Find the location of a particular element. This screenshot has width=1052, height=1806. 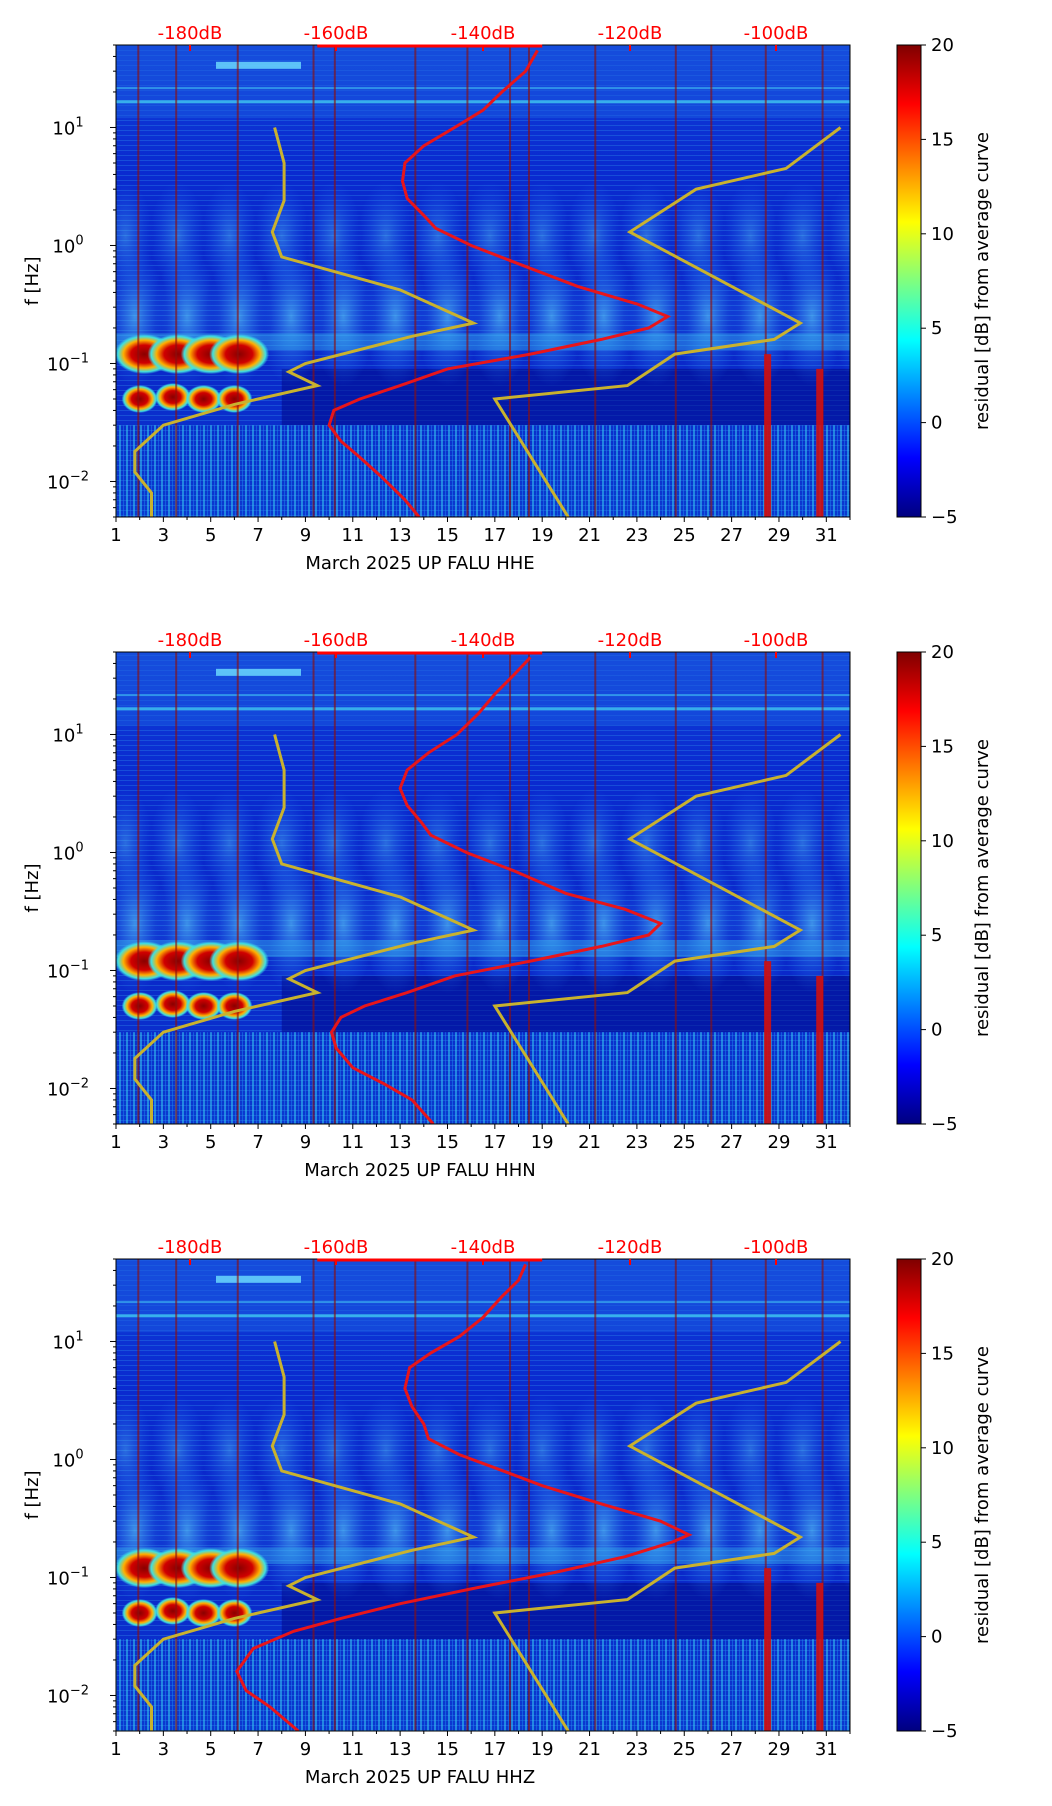

x-tick-label: 21 is located at coordinates (589, 535).